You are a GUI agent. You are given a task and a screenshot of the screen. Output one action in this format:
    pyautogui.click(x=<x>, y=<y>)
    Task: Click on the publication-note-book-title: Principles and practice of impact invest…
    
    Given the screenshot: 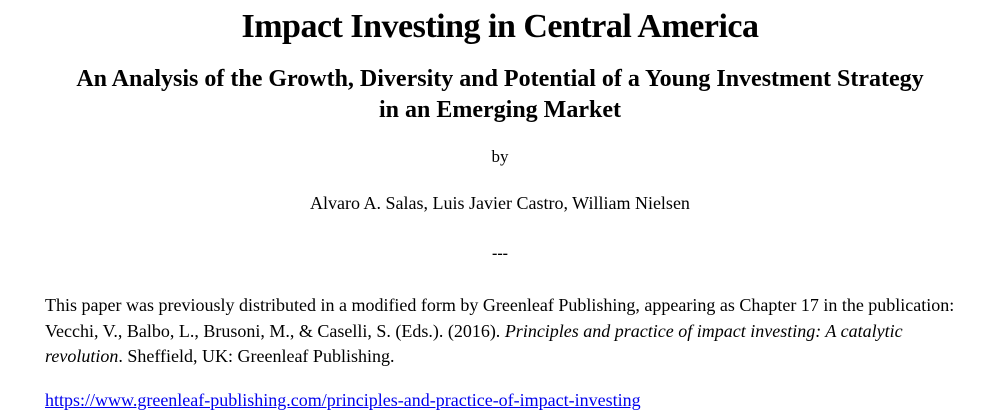 What is the action you would take?
    pyautogui.click(x=474, y=343)
    